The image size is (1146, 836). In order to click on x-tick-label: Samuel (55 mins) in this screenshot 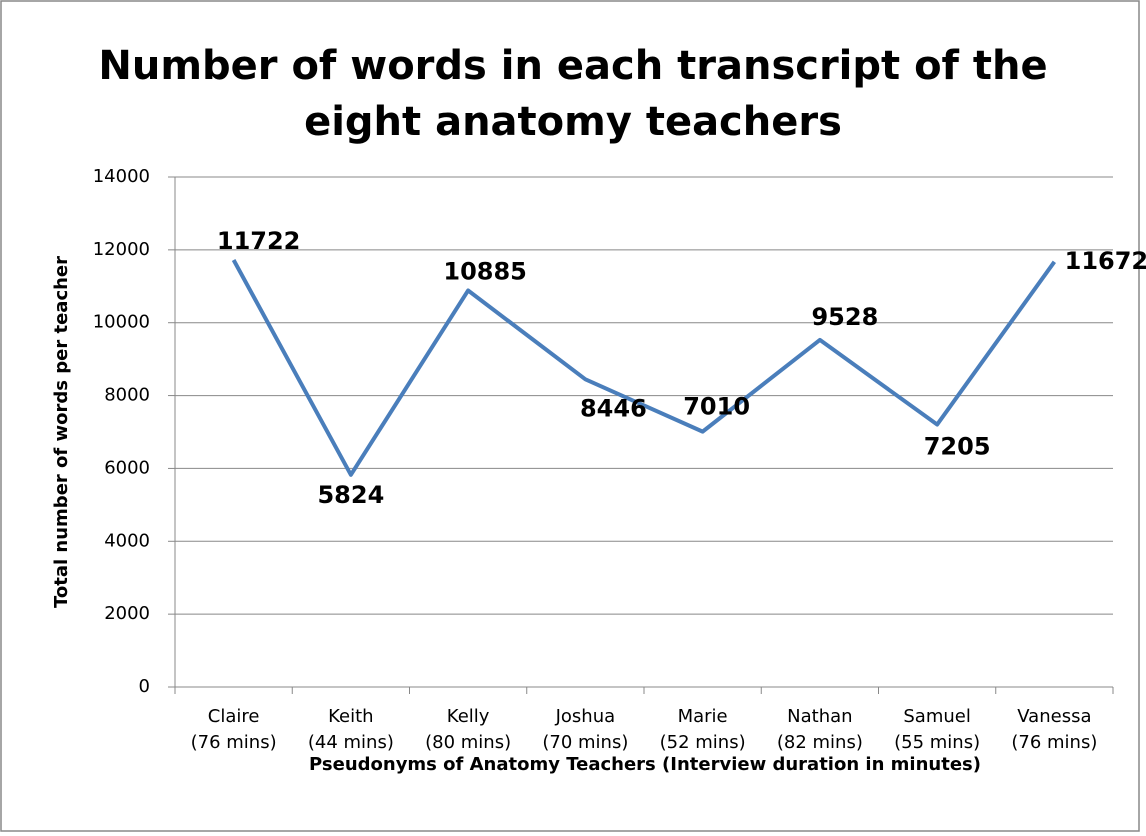, I will do `click(937, 729)`.